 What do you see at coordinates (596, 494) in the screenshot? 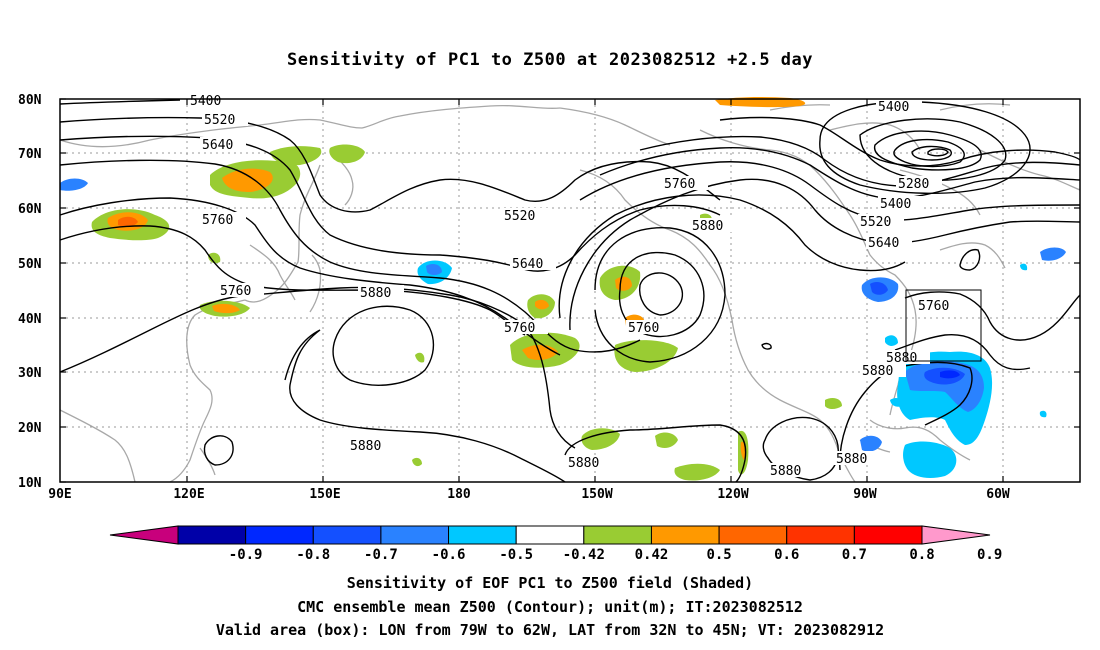
I see `lon-label: 150W` at bounding box center [596, 494].